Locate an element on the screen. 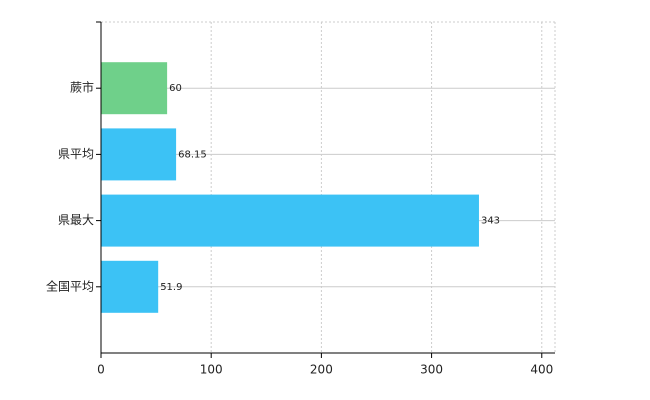 The image size is (650, 400). value-label: 343 is located at coordinates (490, 221).